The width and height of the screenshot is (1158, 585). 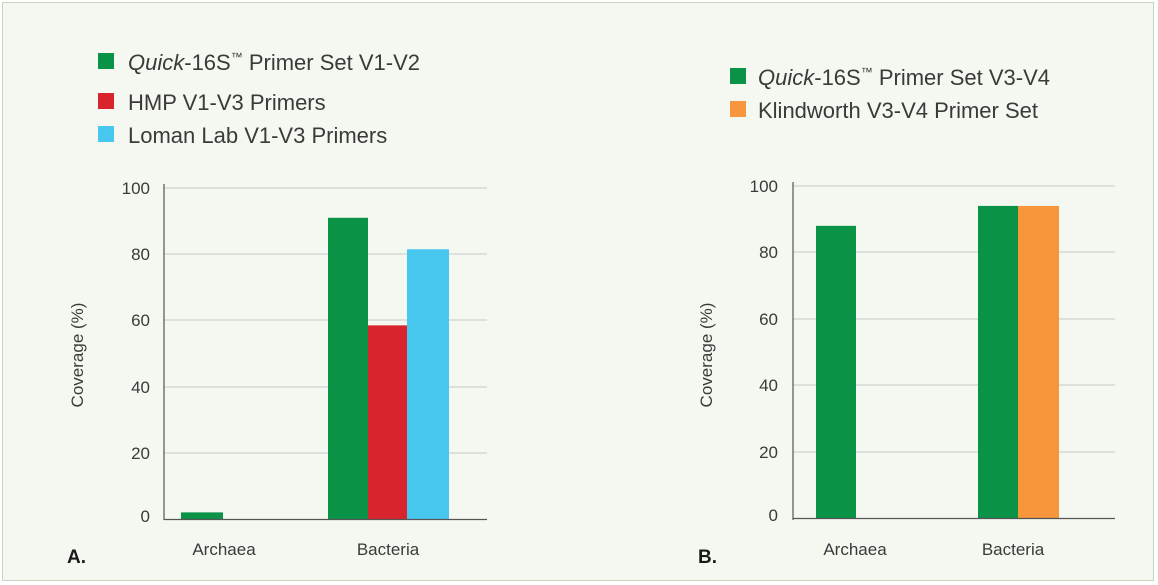 What do you see at coordinates (136, 352) in the screenshot?
I see `yticks-a: 100 80 60 40 20 0` at bounding box center [136, 352].